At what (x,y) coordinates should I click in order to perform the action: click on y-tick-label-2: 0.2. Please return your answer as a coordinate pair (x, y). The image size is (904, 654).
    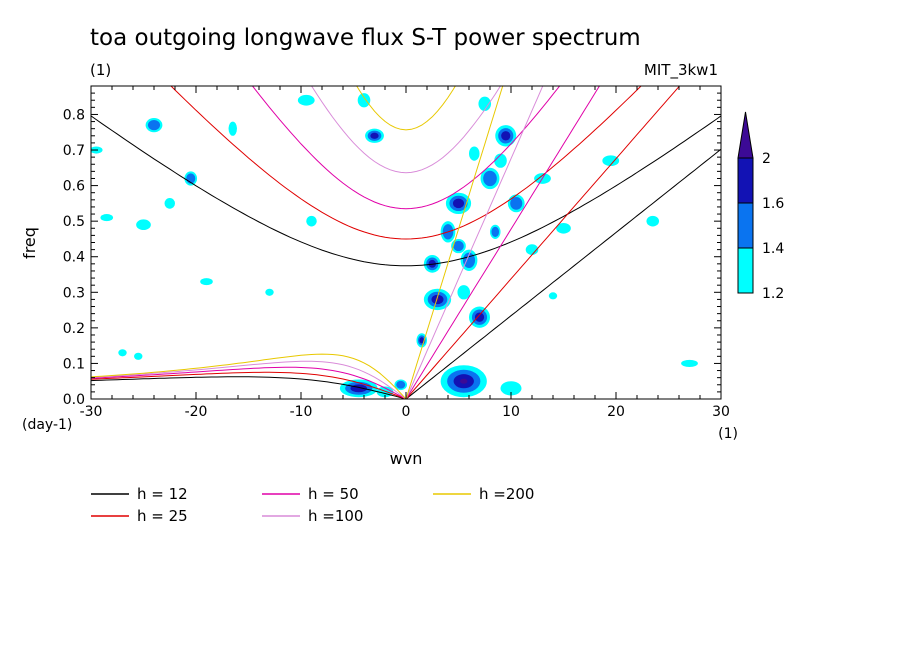
    Looking at the image, I should click on (74, 329).